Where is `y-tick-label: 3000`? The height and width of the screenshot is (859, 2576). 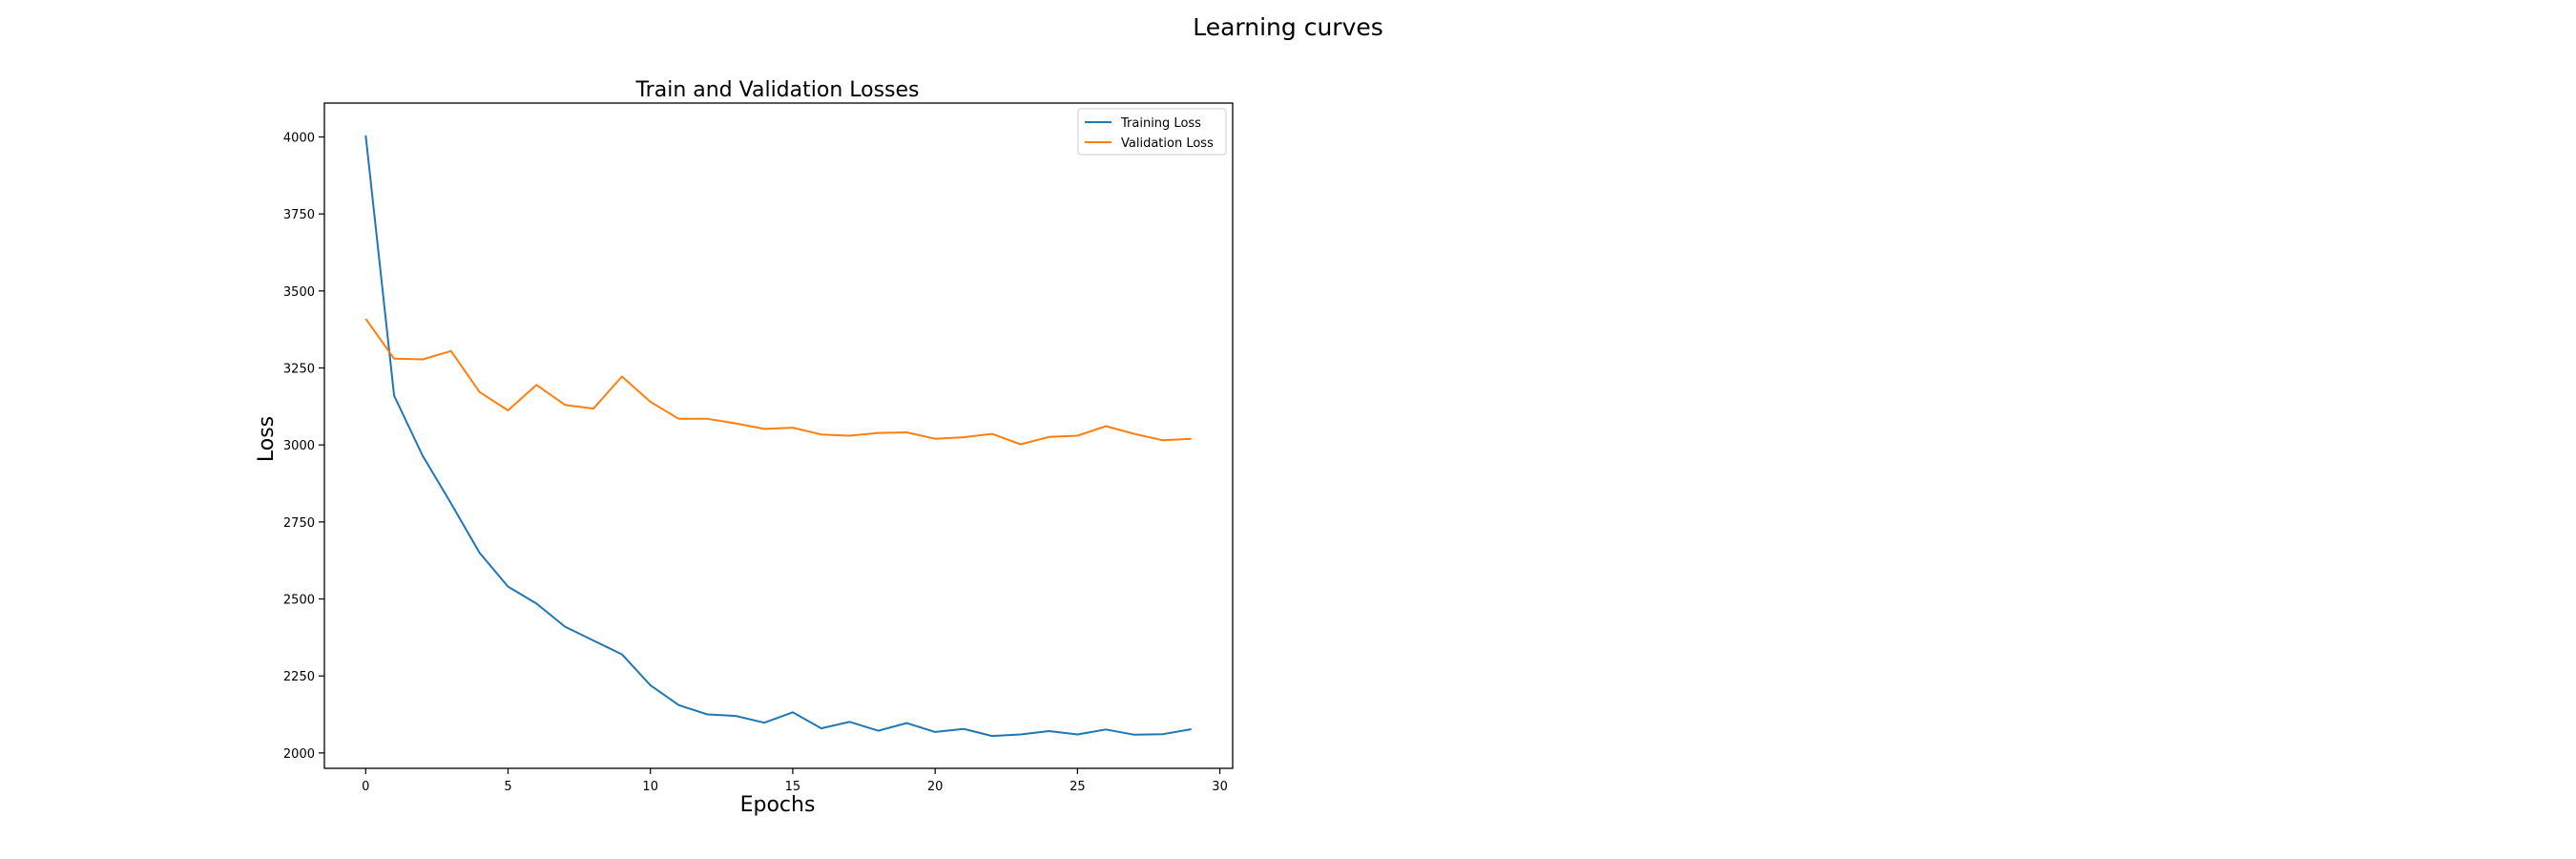
y-tick-label: 3000 is located at coordinates (299, 446).